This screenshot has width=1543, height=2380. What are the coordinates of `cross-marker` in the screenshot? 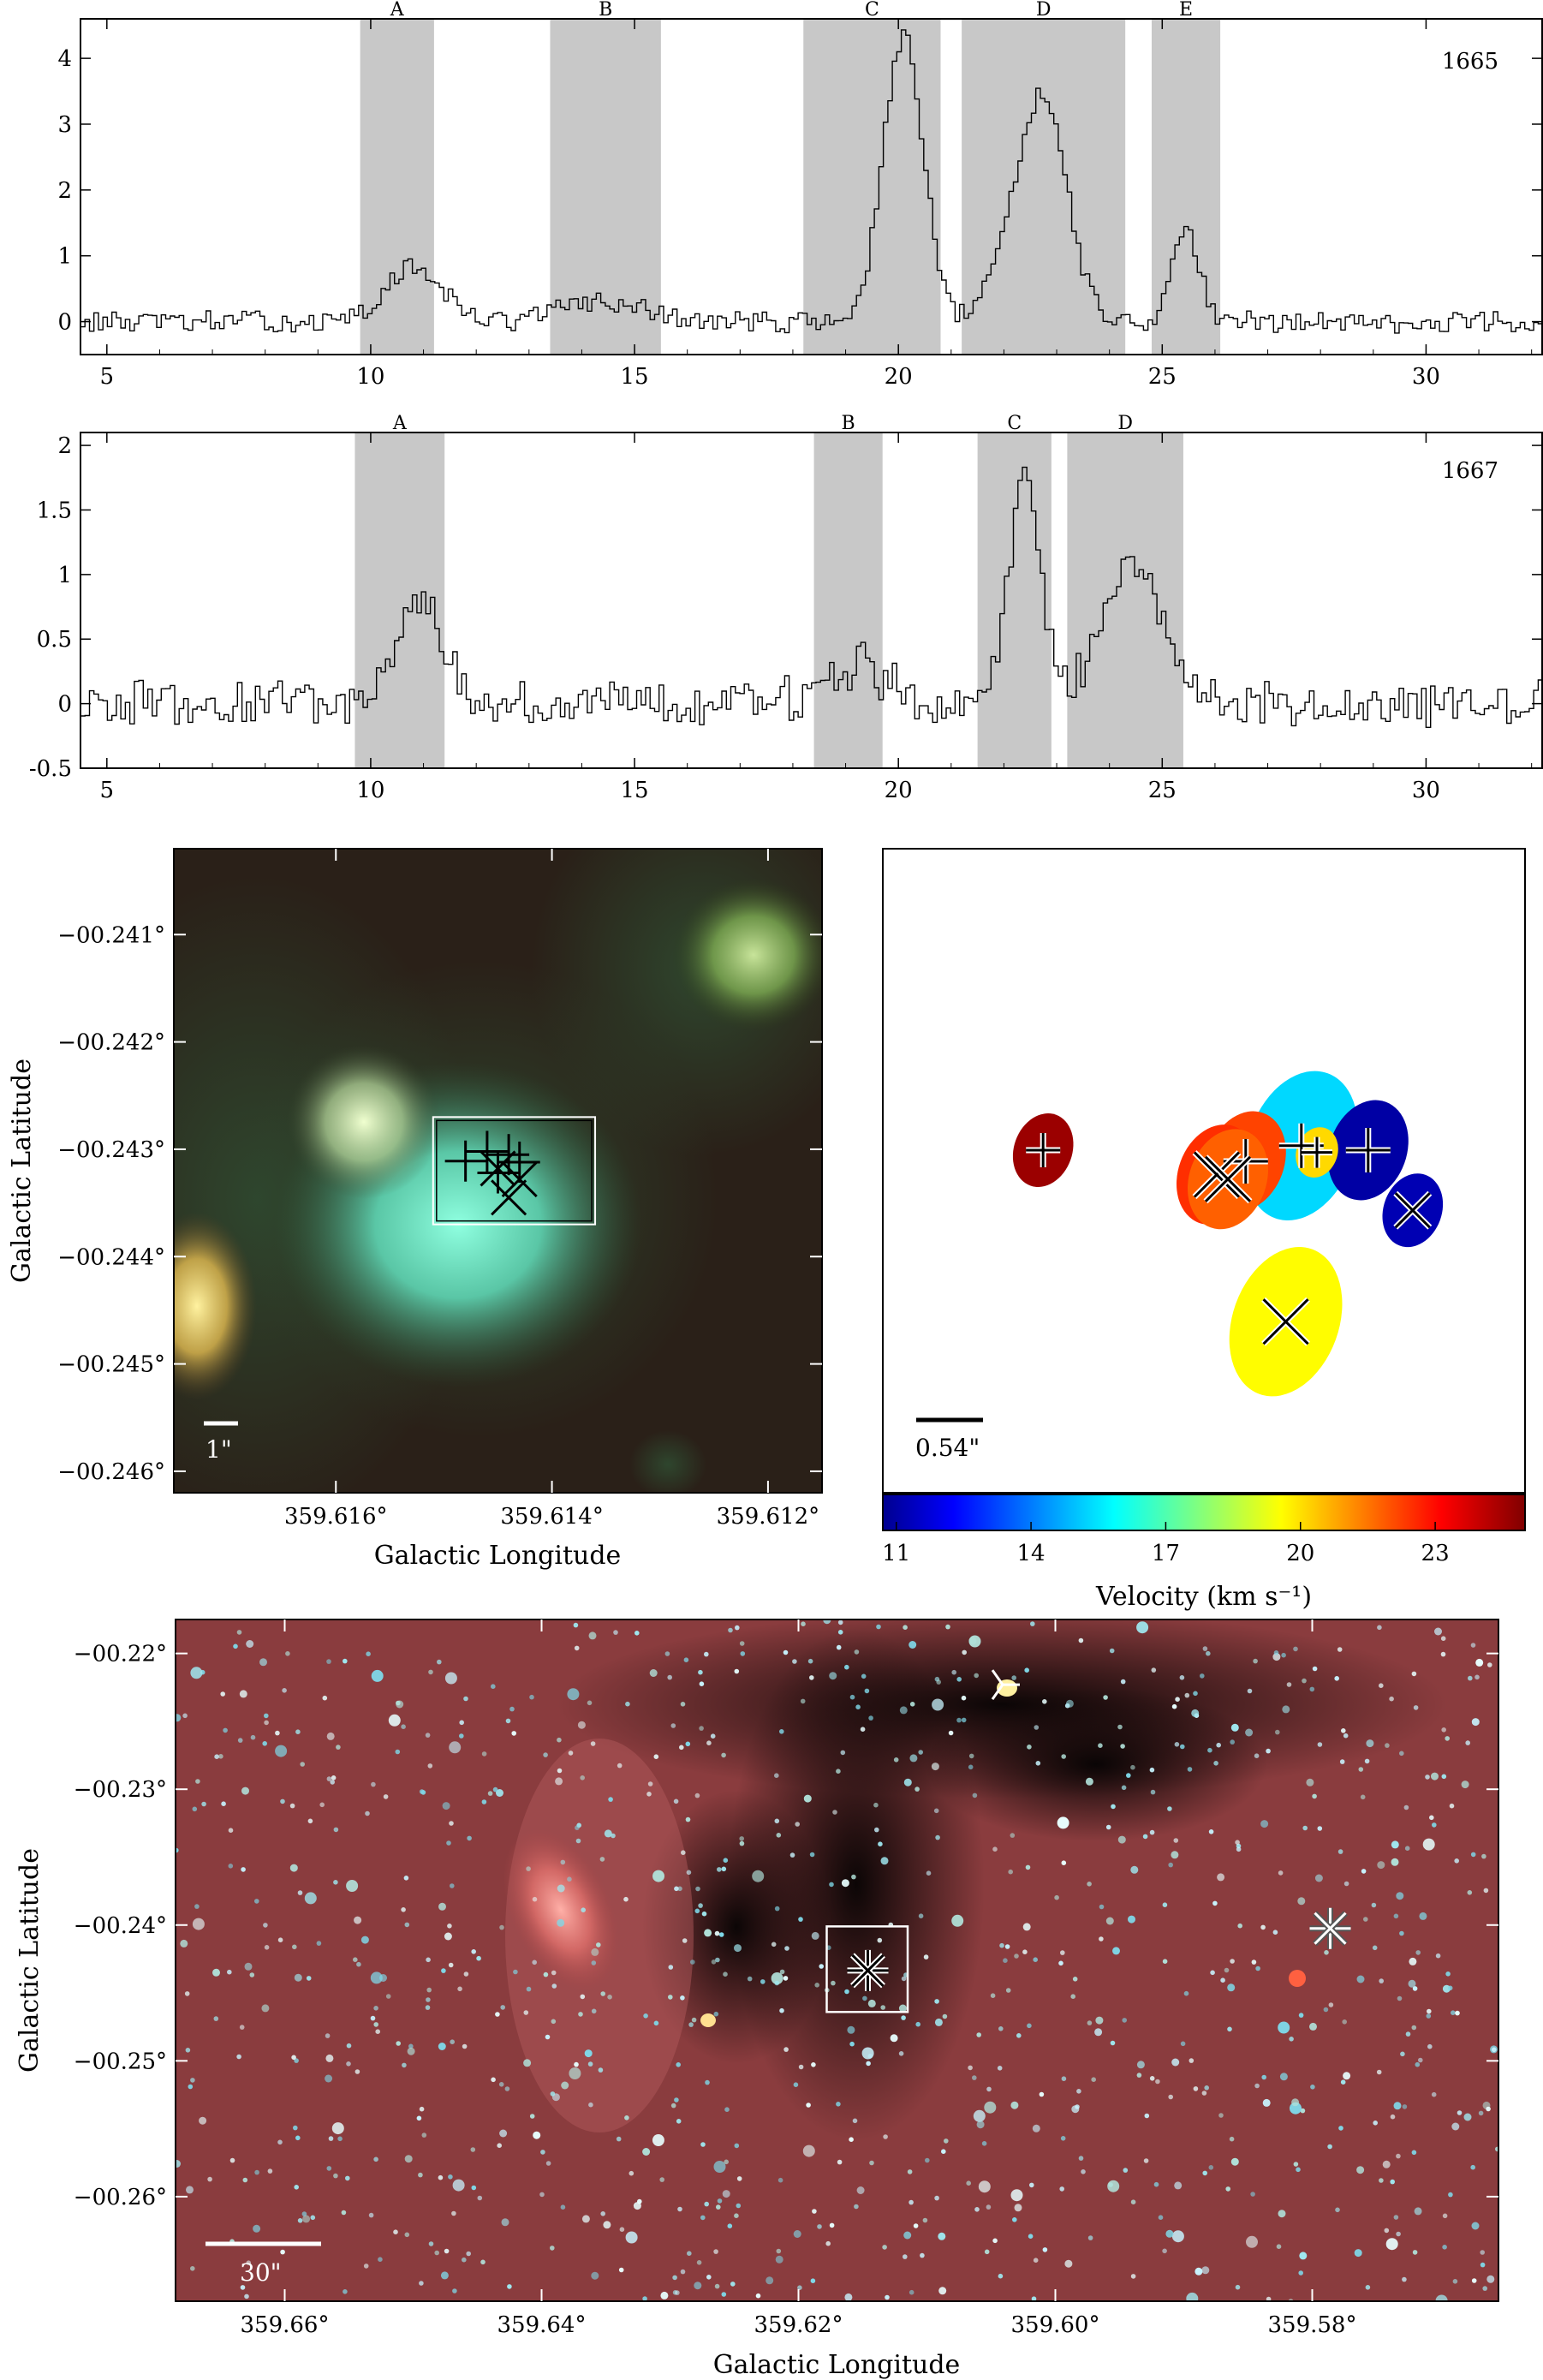 It's located at (1228, 1178).